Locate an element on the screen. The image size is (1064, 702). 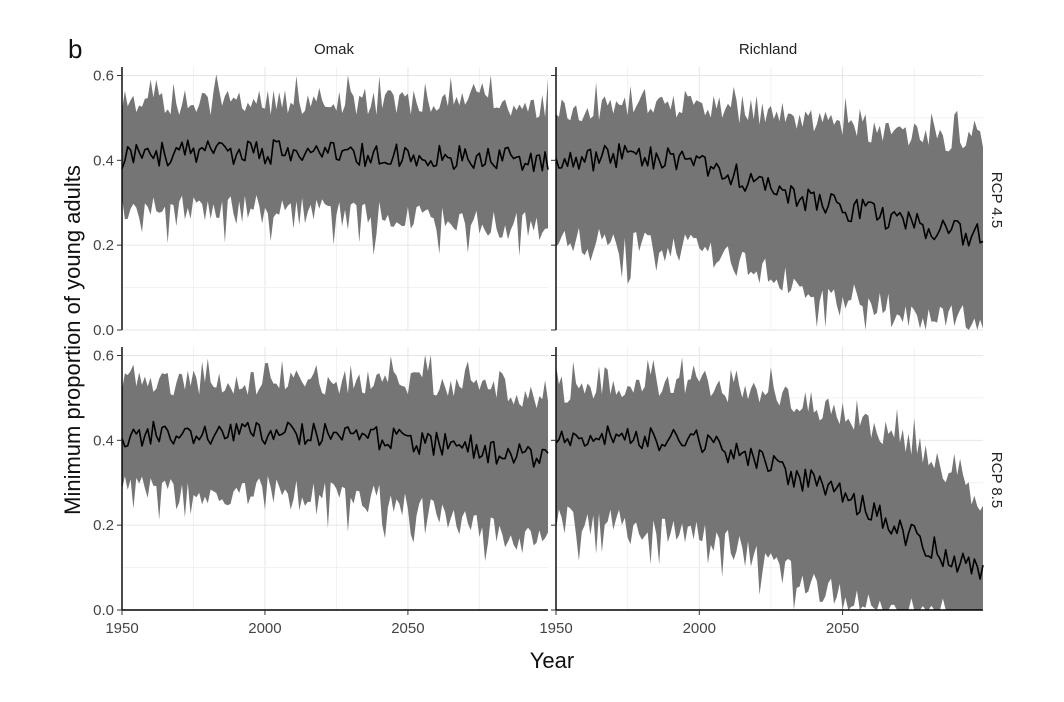
row-strip-rcp85: RCP 8.5 is located at coordinates (996, 480).